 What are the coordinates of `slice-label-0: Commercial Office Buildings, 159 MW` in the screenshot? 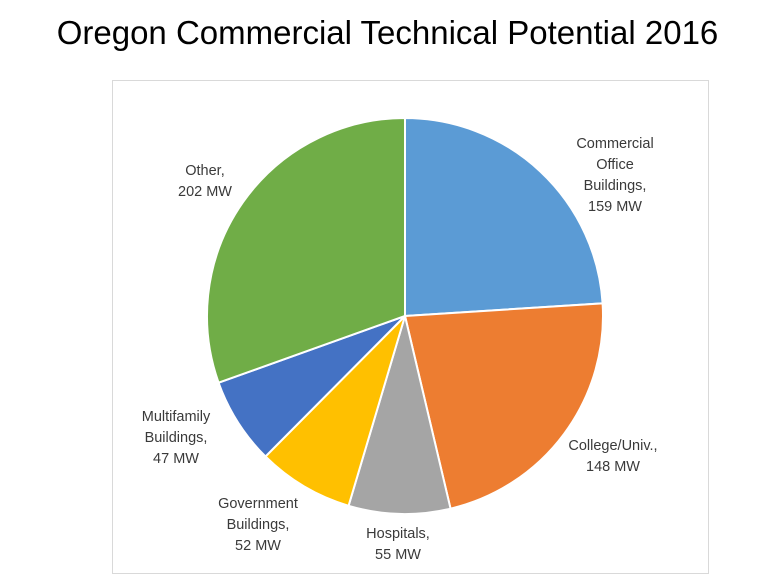 It's located at (614, 175).